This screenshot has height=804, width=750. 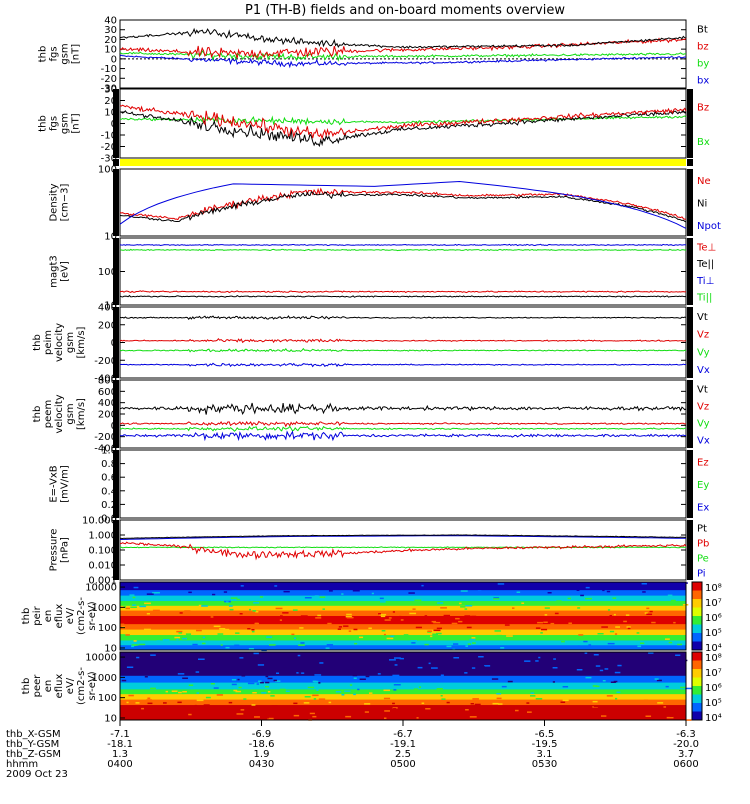 What do you see at coordinates (65, 484) in the screenshot?
I see `y-axis-label-line: [mV/m]` at bounding box center [65, 484].